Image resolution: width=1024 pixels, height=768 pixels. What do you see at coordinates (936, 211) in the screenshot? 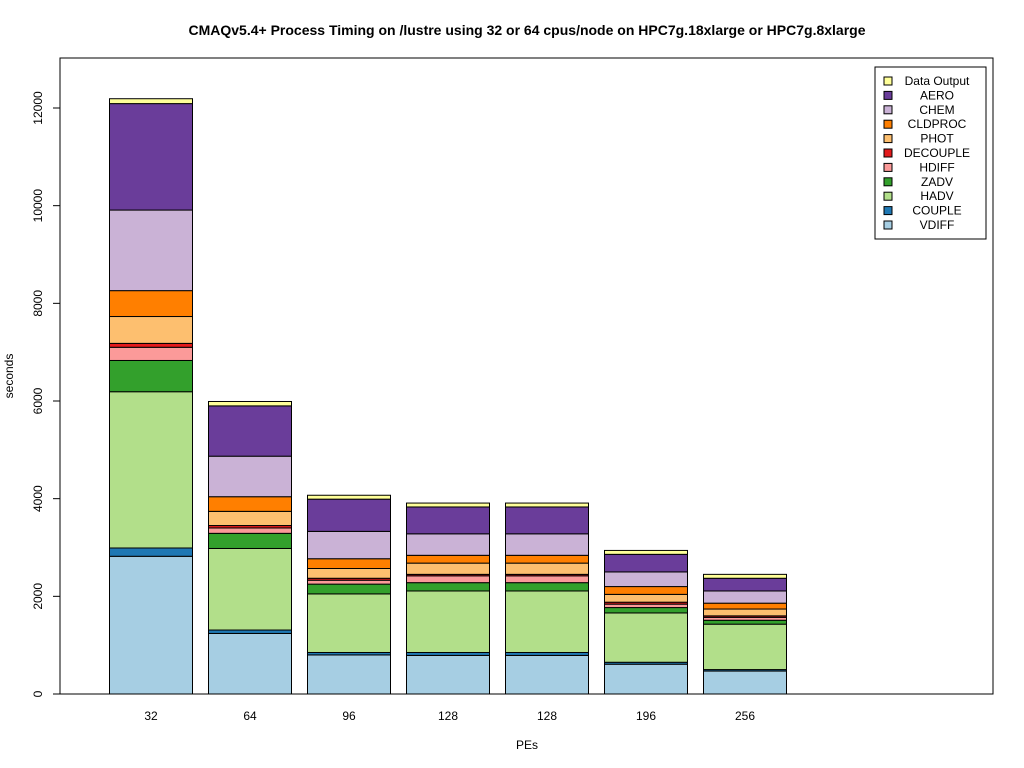
I see `legend-label: COUPLE` at bounding box center [936, 211].